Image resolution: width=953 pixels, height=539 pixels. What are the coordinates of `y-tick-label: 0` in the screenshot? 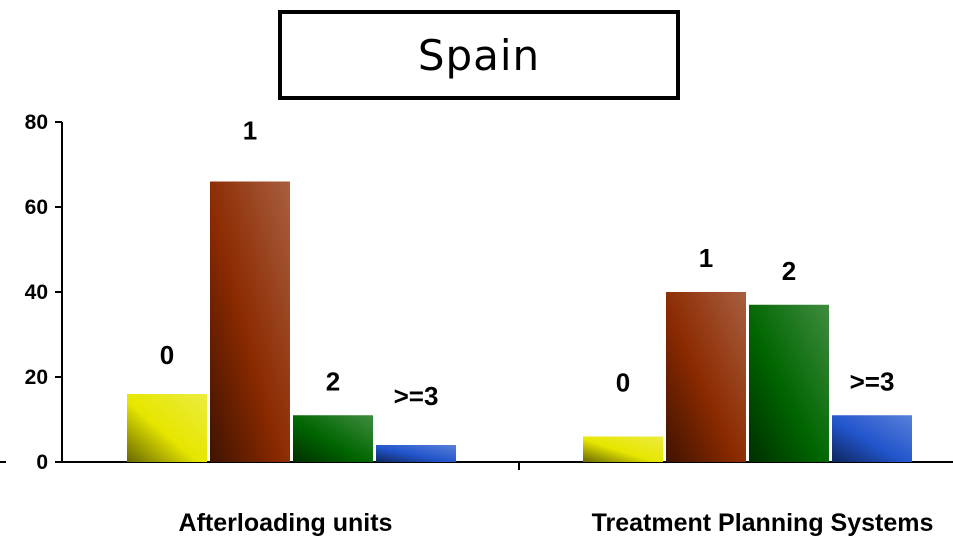 It's located at (42, 462).